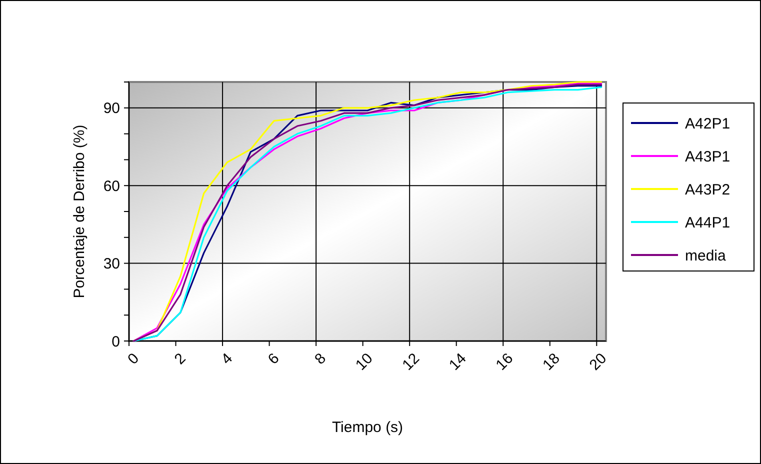 This screenshot has height=464, width=761. Describe the element at coordinates (411, 362) in the screenshot. I see `x-tick-label: 12` at that location.